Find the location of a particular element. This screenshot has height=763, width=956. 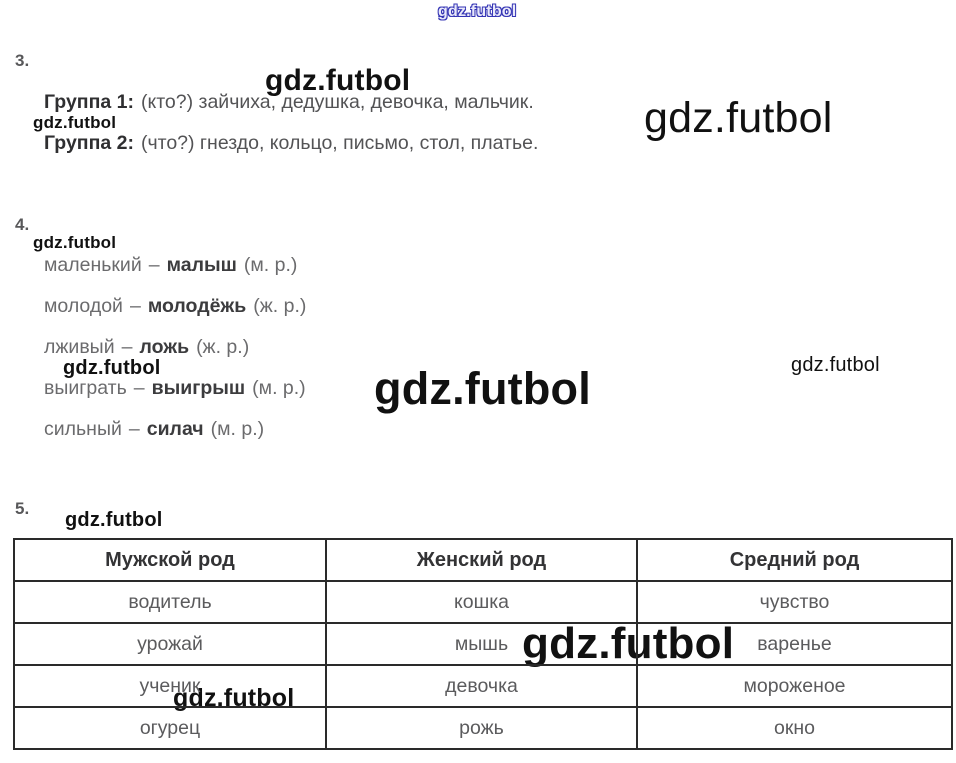

table-cell: мышь is located at coordinates (481, 644).